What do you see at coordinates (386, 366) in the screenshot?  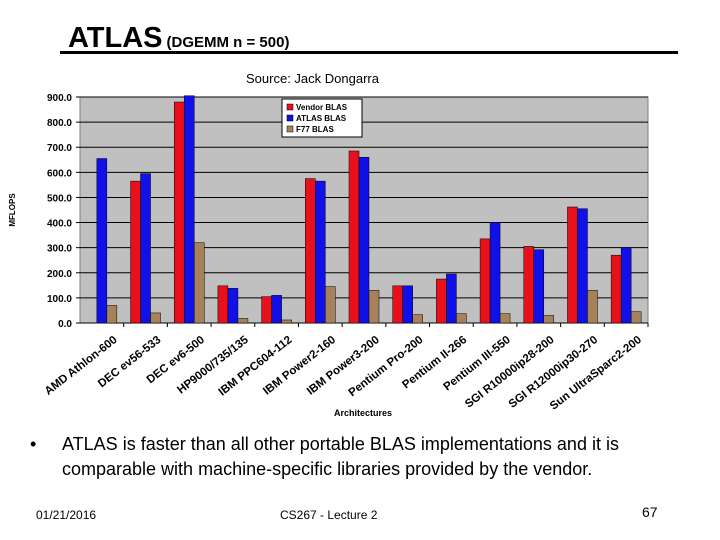 I see `x-tick-label: Pentium Pro-200` at bounding box center [386, 366].